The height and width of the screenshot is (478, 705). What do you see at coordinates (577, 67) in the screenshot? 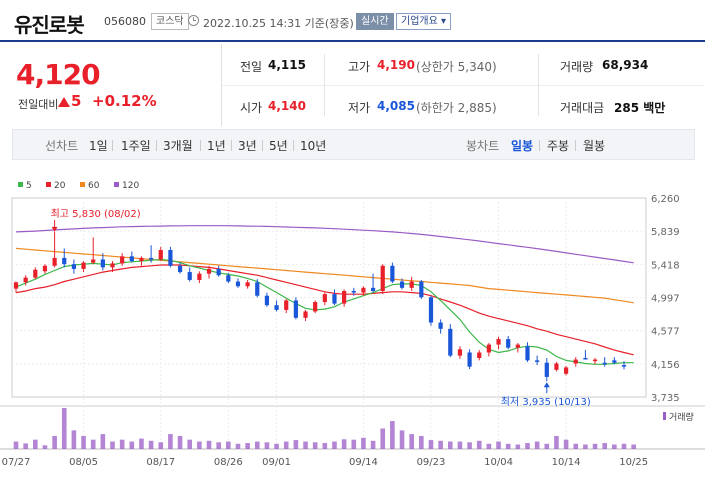
I see `stat-label: 거래량` at bounding box center [577, 67].